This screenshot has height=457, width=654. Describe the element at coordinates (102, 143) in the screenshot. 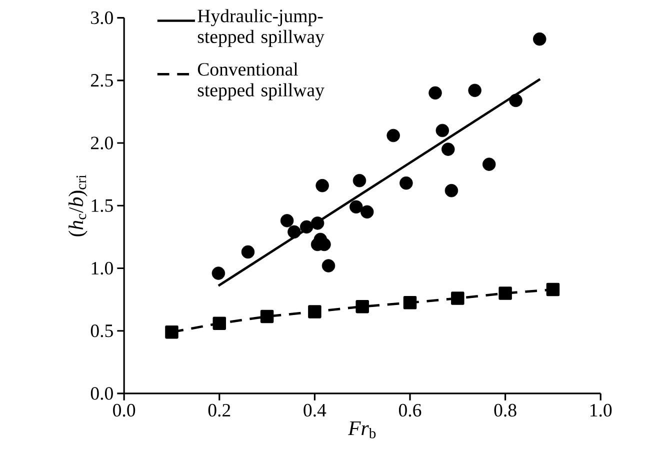

I see `y-tick-label: 2.0` at that location.